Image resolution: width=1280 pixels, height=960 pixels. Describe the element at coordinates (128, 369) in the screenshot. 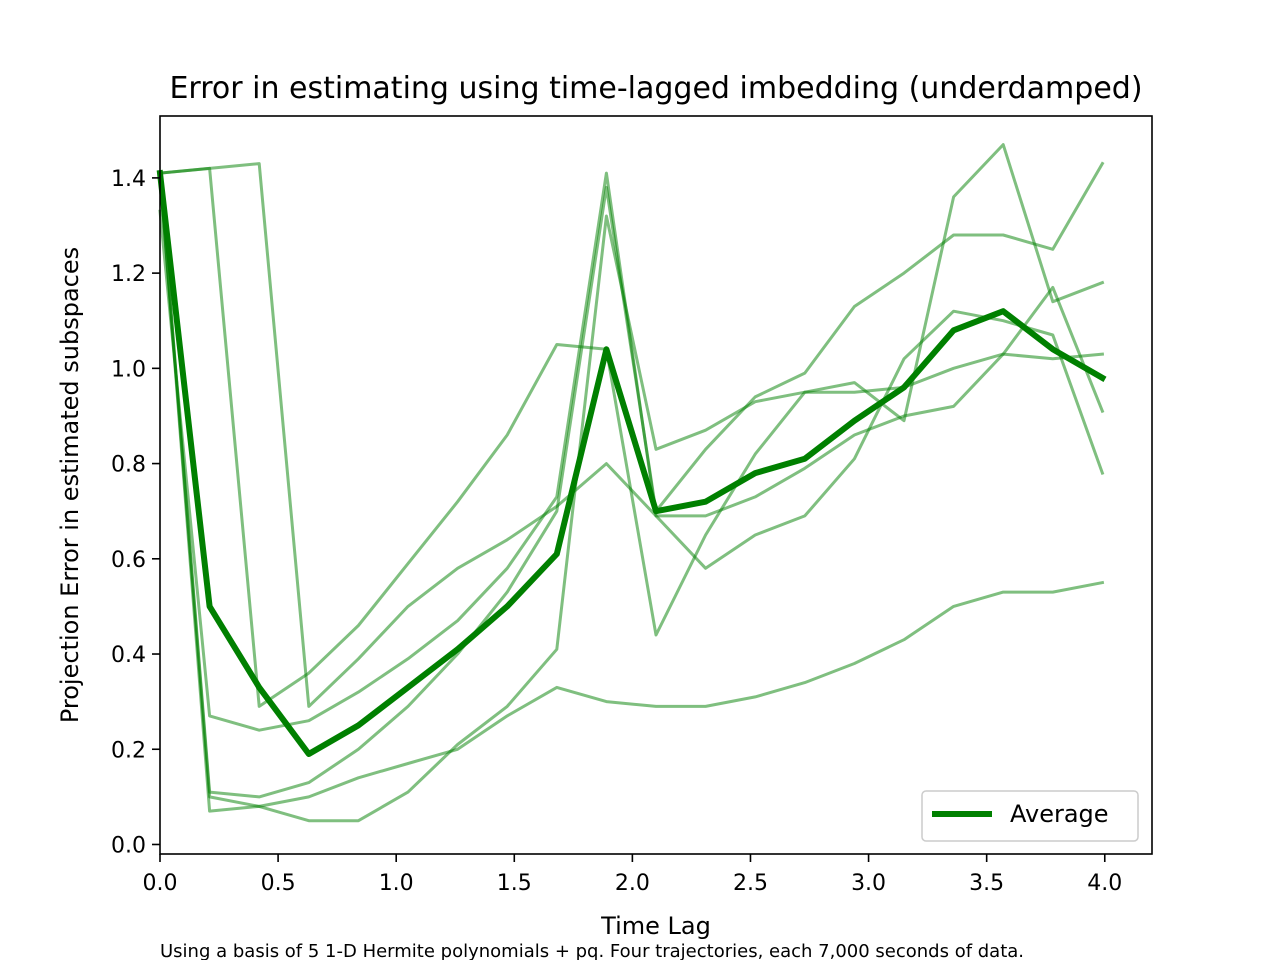

I see `y-tick-label: 1.0` at that location.